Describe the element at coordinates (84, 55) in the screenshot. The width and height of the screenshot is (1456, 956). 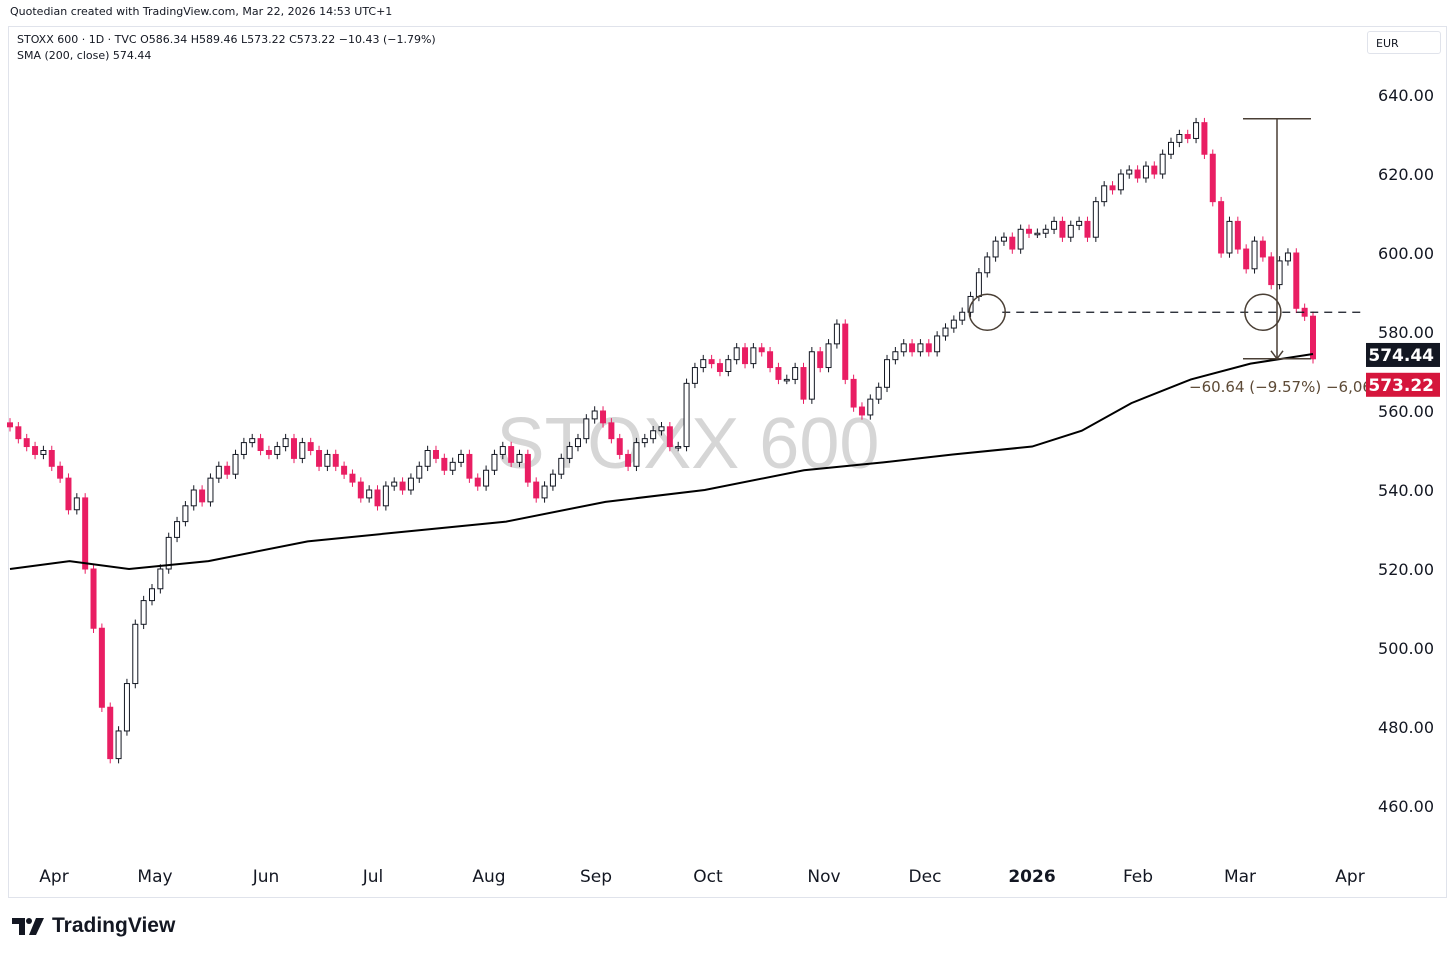
I see `sma-legend: SMA (200, close) 574.44` at that location.